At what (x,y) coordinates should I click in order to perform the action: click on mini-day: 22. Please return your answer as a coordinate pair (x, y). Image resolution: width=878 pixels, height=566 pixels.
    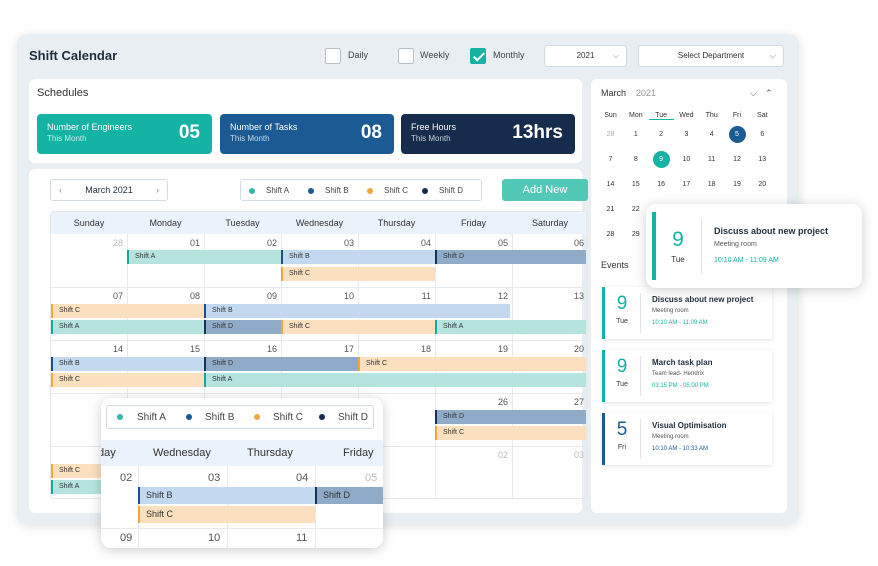
    Looking at the image, I should click on (635, 210).